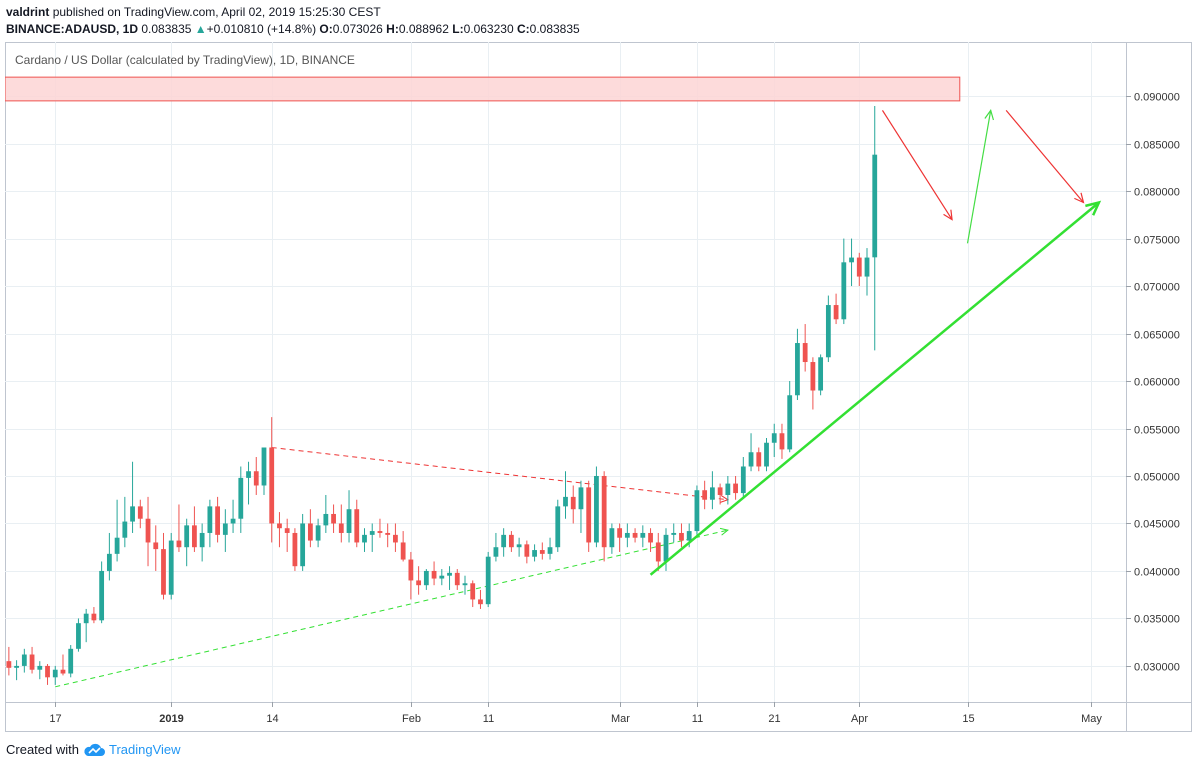 The height and width of the screenshot is (768, 1197). I want to click on symbol-label: BINANCE:ADAUSD, 1D, so click(72, 29).